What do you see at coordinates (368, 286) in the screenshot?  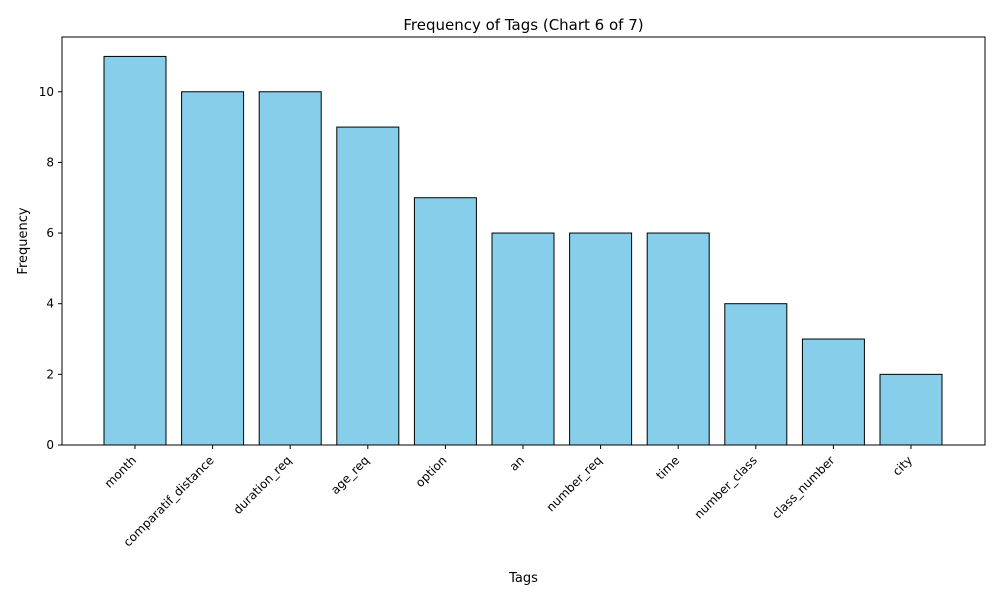 I see `bar-age_req` at bounding box center [368, 286].